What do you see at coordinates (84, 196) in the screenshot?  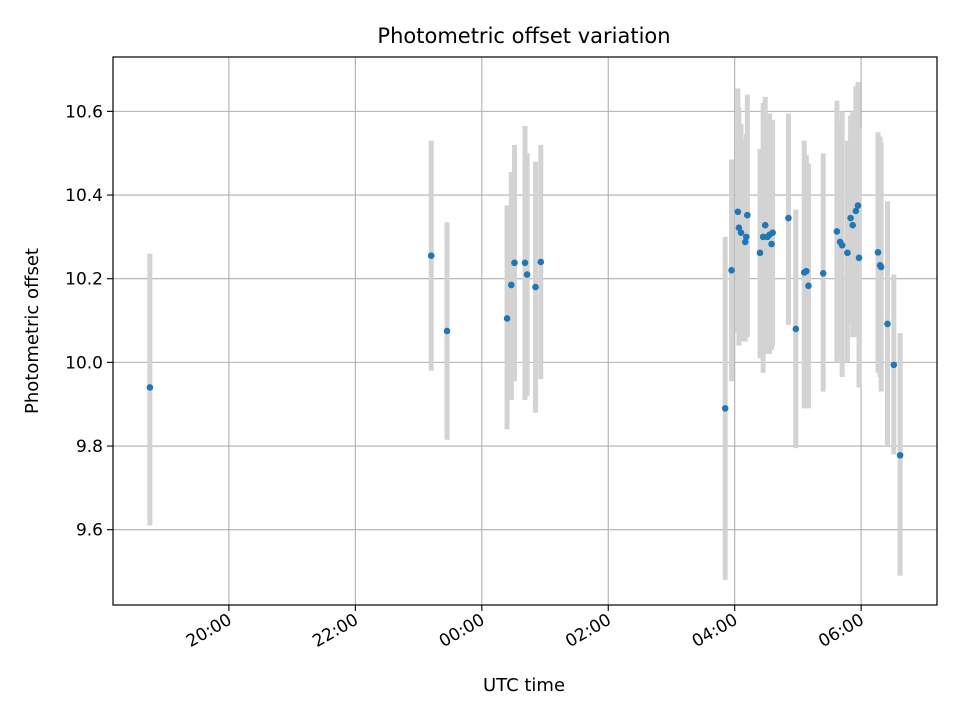 I see `y-tick-label: 10.4` at bounding box center [84, 196].